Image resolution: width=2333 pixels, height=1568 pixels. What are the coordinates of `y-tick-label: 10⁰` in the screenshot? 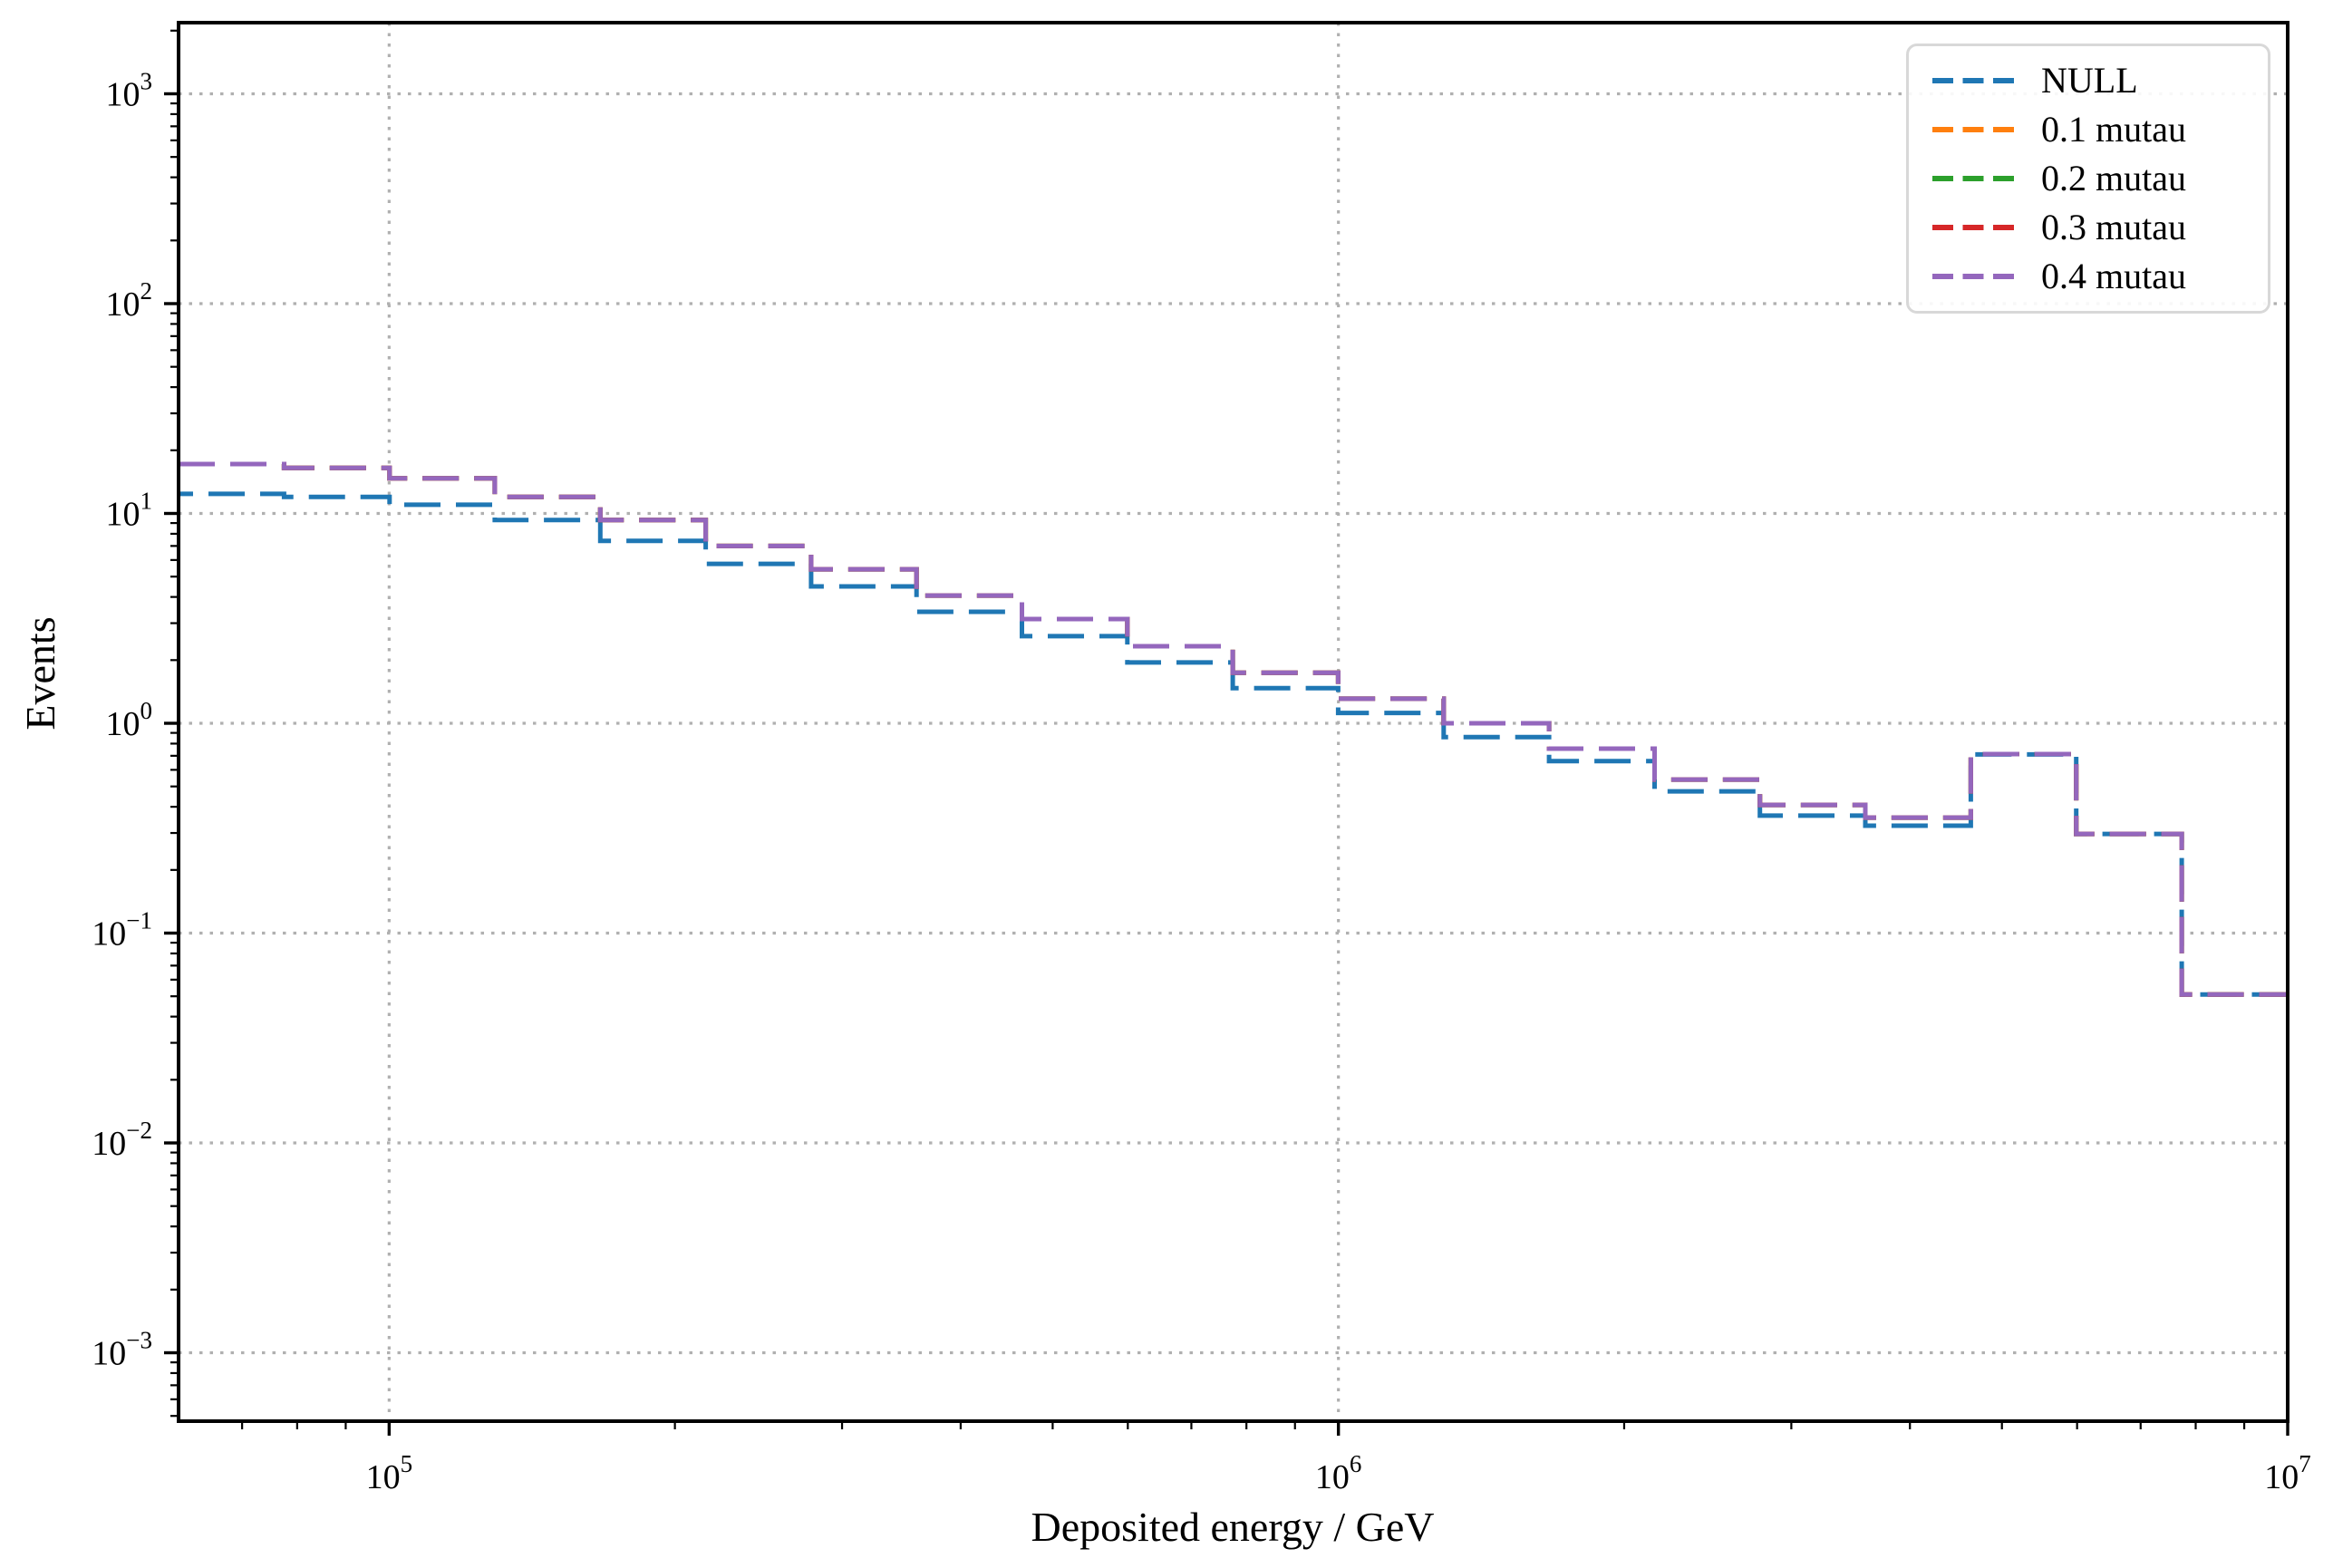 It's located at (129, 720).